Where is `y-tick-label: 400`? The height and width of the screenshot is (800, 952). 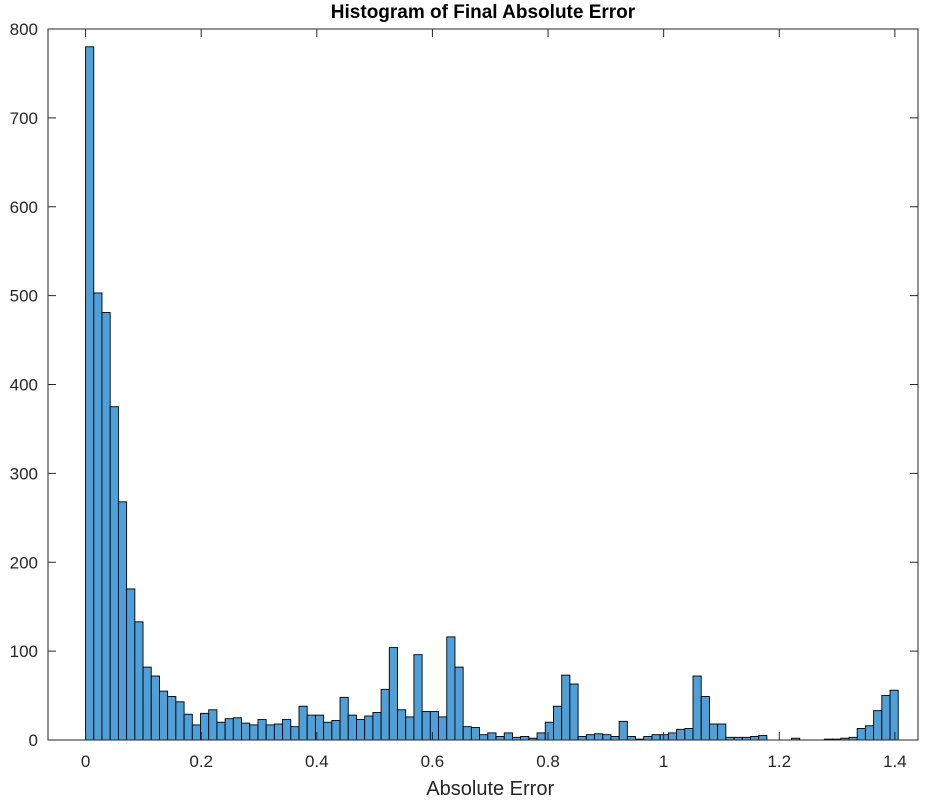
y-tick-label: 400 is located at coordinates (24, 385).